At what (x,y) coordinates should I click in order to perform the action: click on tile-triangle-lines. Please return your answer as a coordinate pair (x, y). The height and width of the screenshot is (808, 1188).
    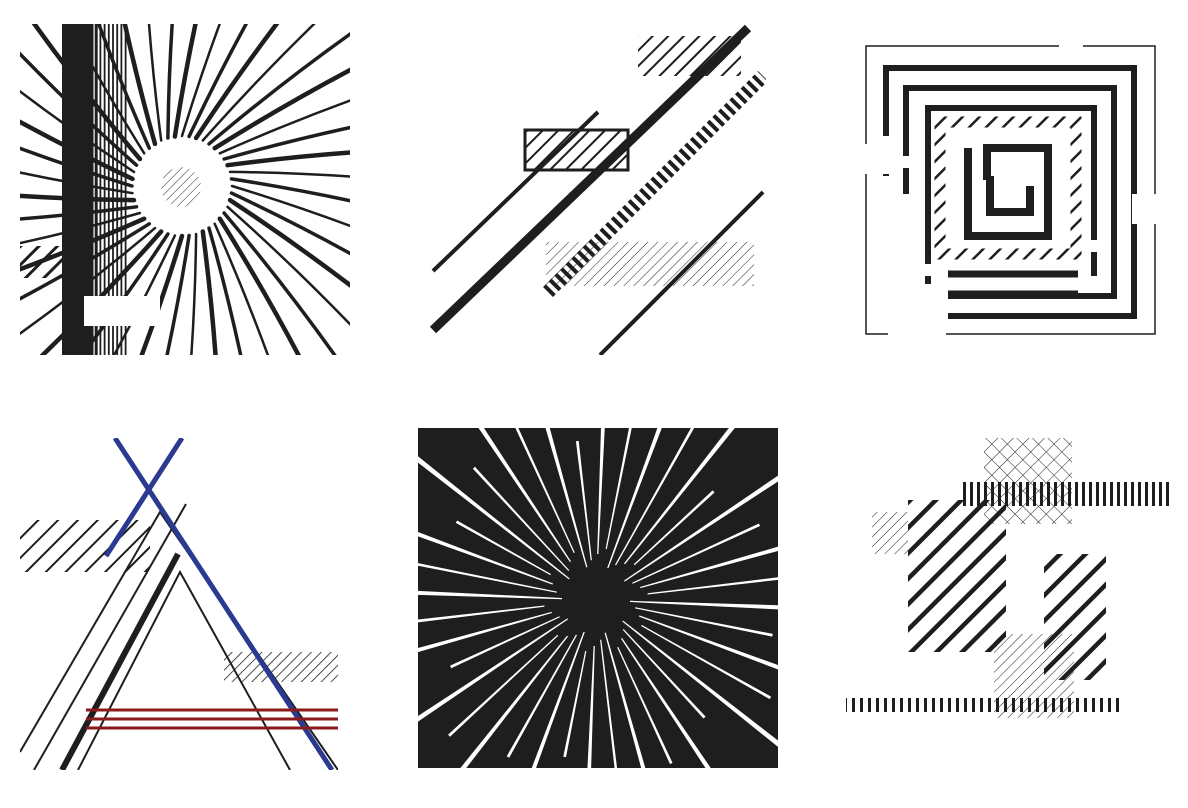
    Looking at the image, I should click on (179, 604).